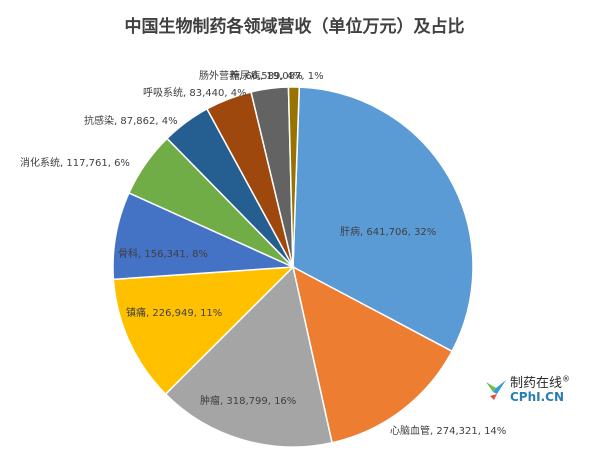 The width and height of the screenshot is (589, 468). Describe the element at coordinates (388, 231) in the screenshot. I see `slice-label-1: 肝病, 641,706, 32%` at that location.